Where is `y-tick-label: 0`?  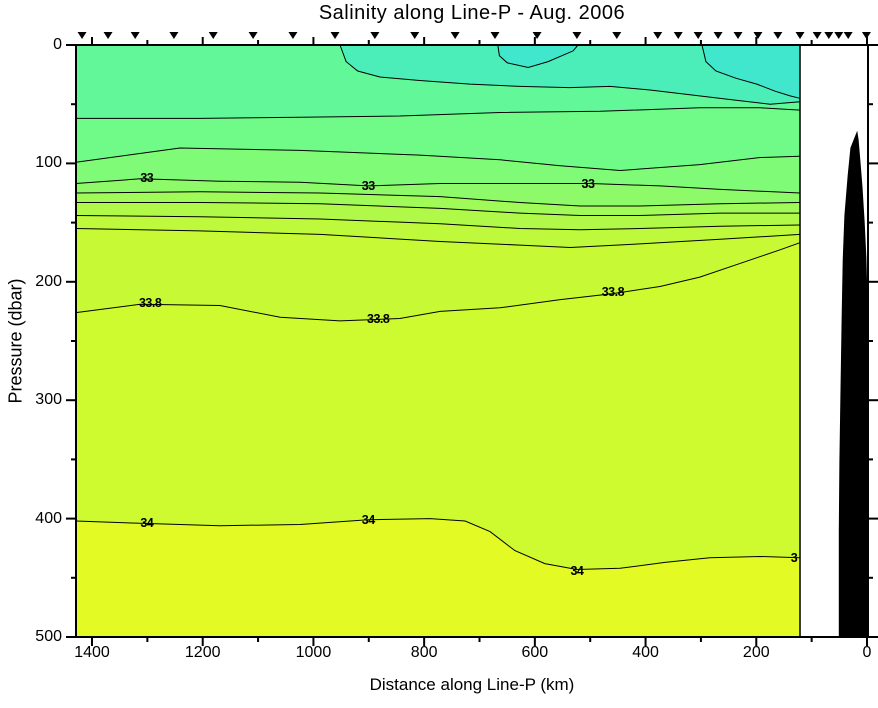
y-tick-label: 0 is located at coordinates (57, 44).